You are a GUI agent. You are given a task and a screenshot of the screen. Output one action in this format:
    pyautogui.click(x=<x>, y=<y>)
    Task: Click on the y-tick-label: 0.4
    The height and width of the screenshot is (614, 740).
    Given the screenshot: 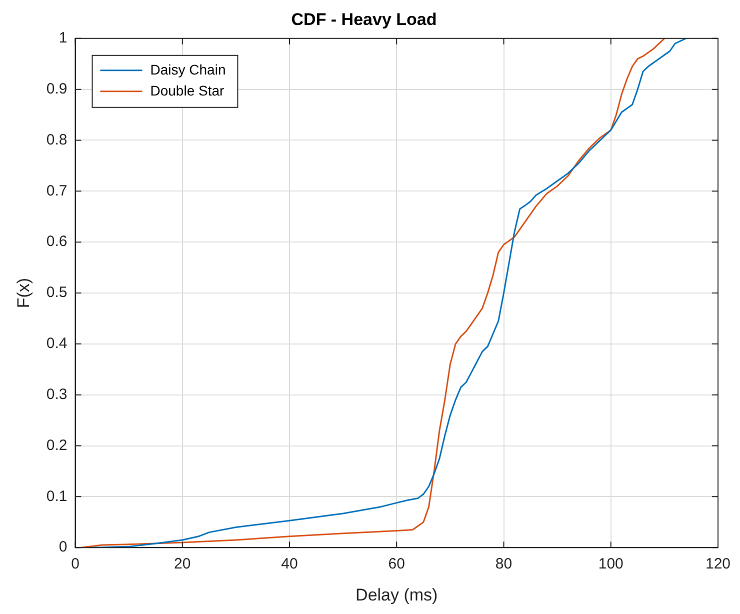 What is the action you would take?
    pyautogui.click(x=57, y=343)
    